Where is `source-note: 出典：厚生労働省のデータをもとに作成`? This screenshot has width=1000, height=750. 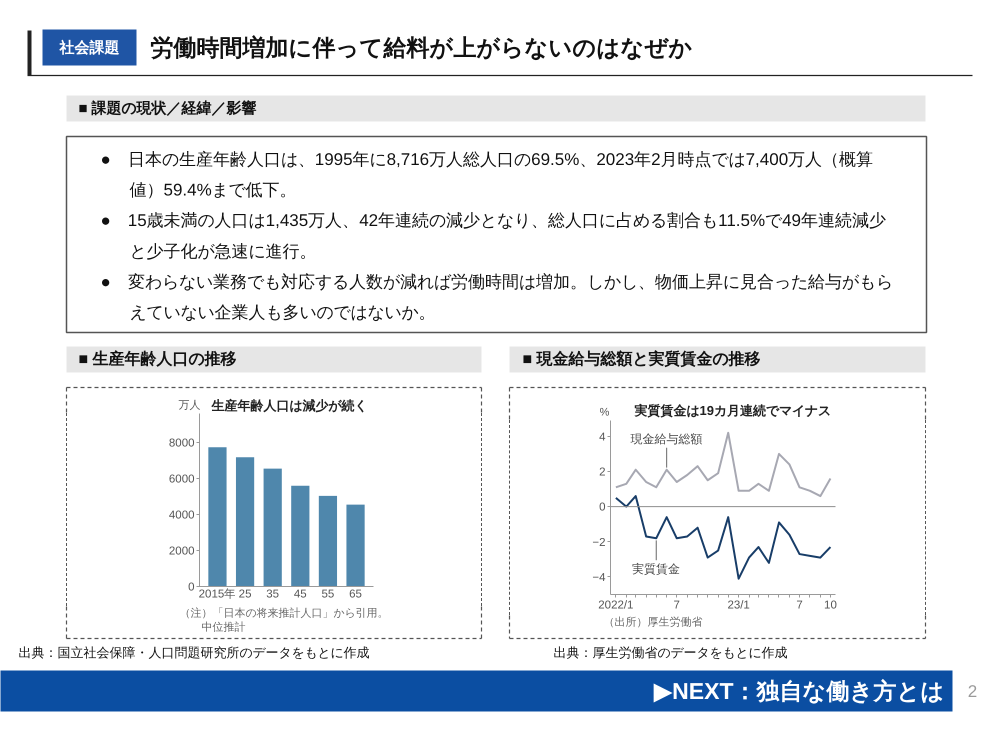 source-note: 出典：厚生労働省のデータをもとに作成 is located at coordinates (671, 652).